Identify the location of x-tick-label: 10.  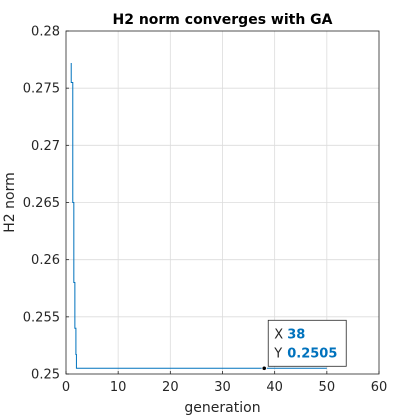
(118, 387).